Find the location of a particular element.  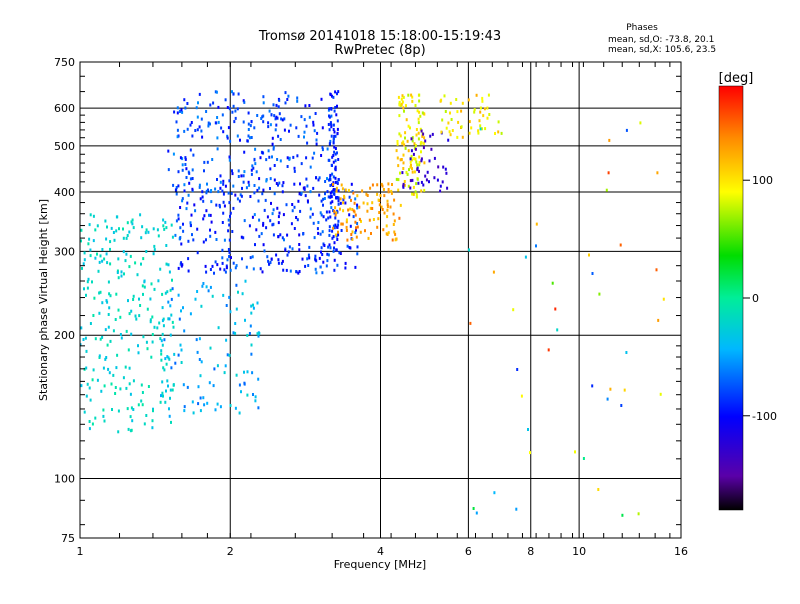

colorbar-tick-label: 0 is located at coordinates (755, 298).